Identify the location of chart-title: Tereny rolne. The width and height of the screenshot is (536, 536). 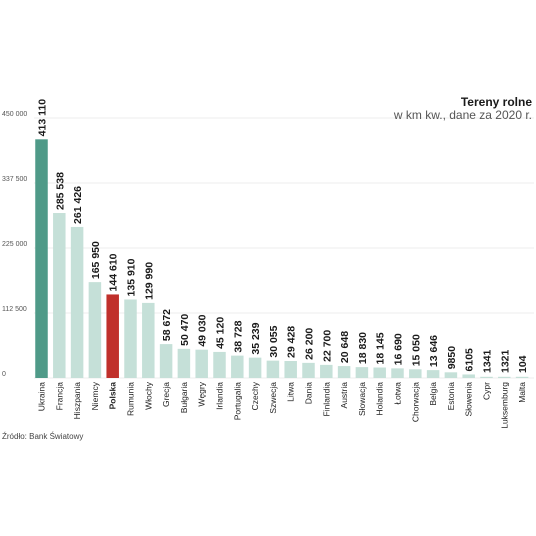
(496, 102).